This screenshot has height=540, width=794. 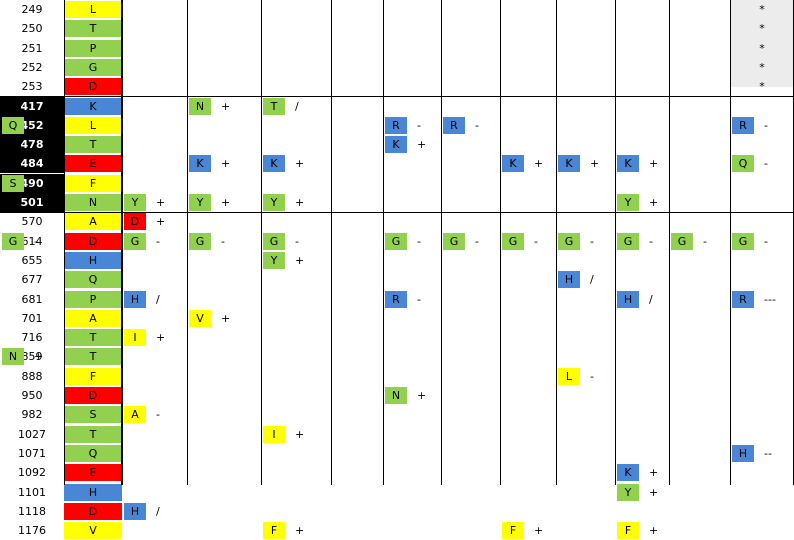 What do you see at coordinates (32, 260) in the screenshot?
I see `position-number: 655` at bounding box center [32, 260].